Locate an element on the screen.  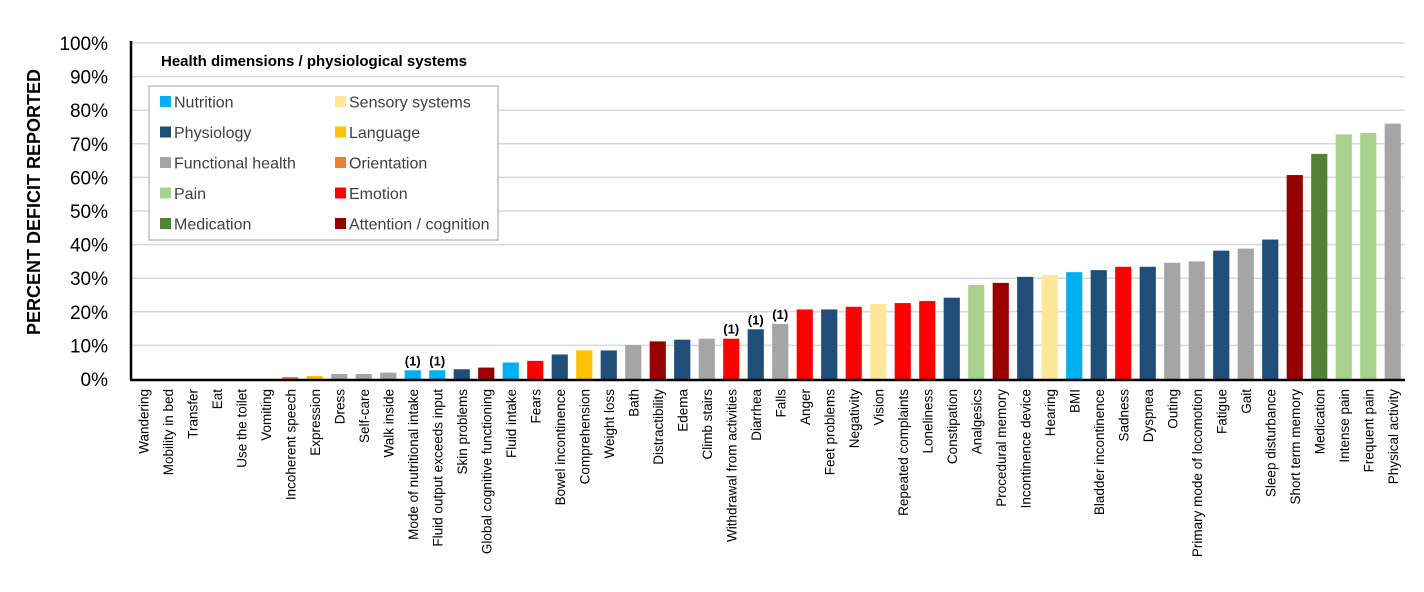
x-tick-label: Sadness is located at coordinates (1123, 415).